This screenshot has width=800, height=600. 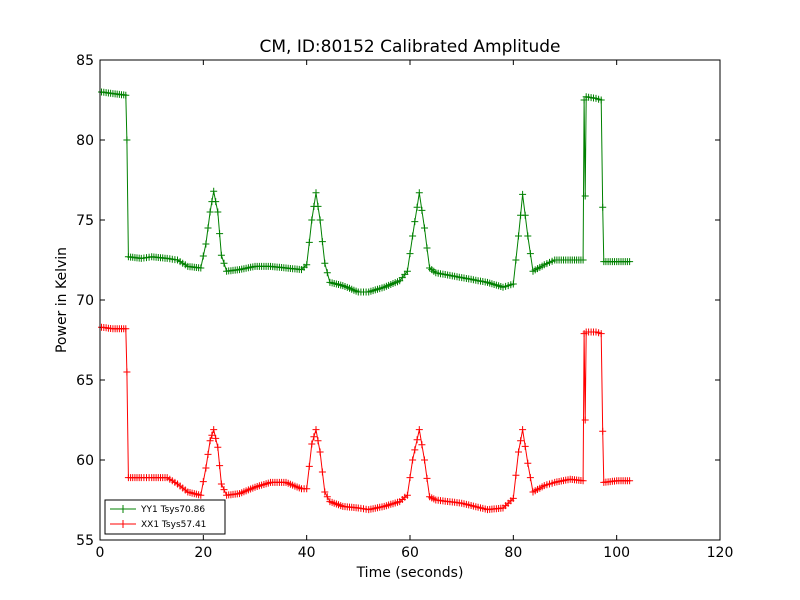 I want to click on legend-label-xx1: XX1 Tsys57.41, so click(x=173, y=525).